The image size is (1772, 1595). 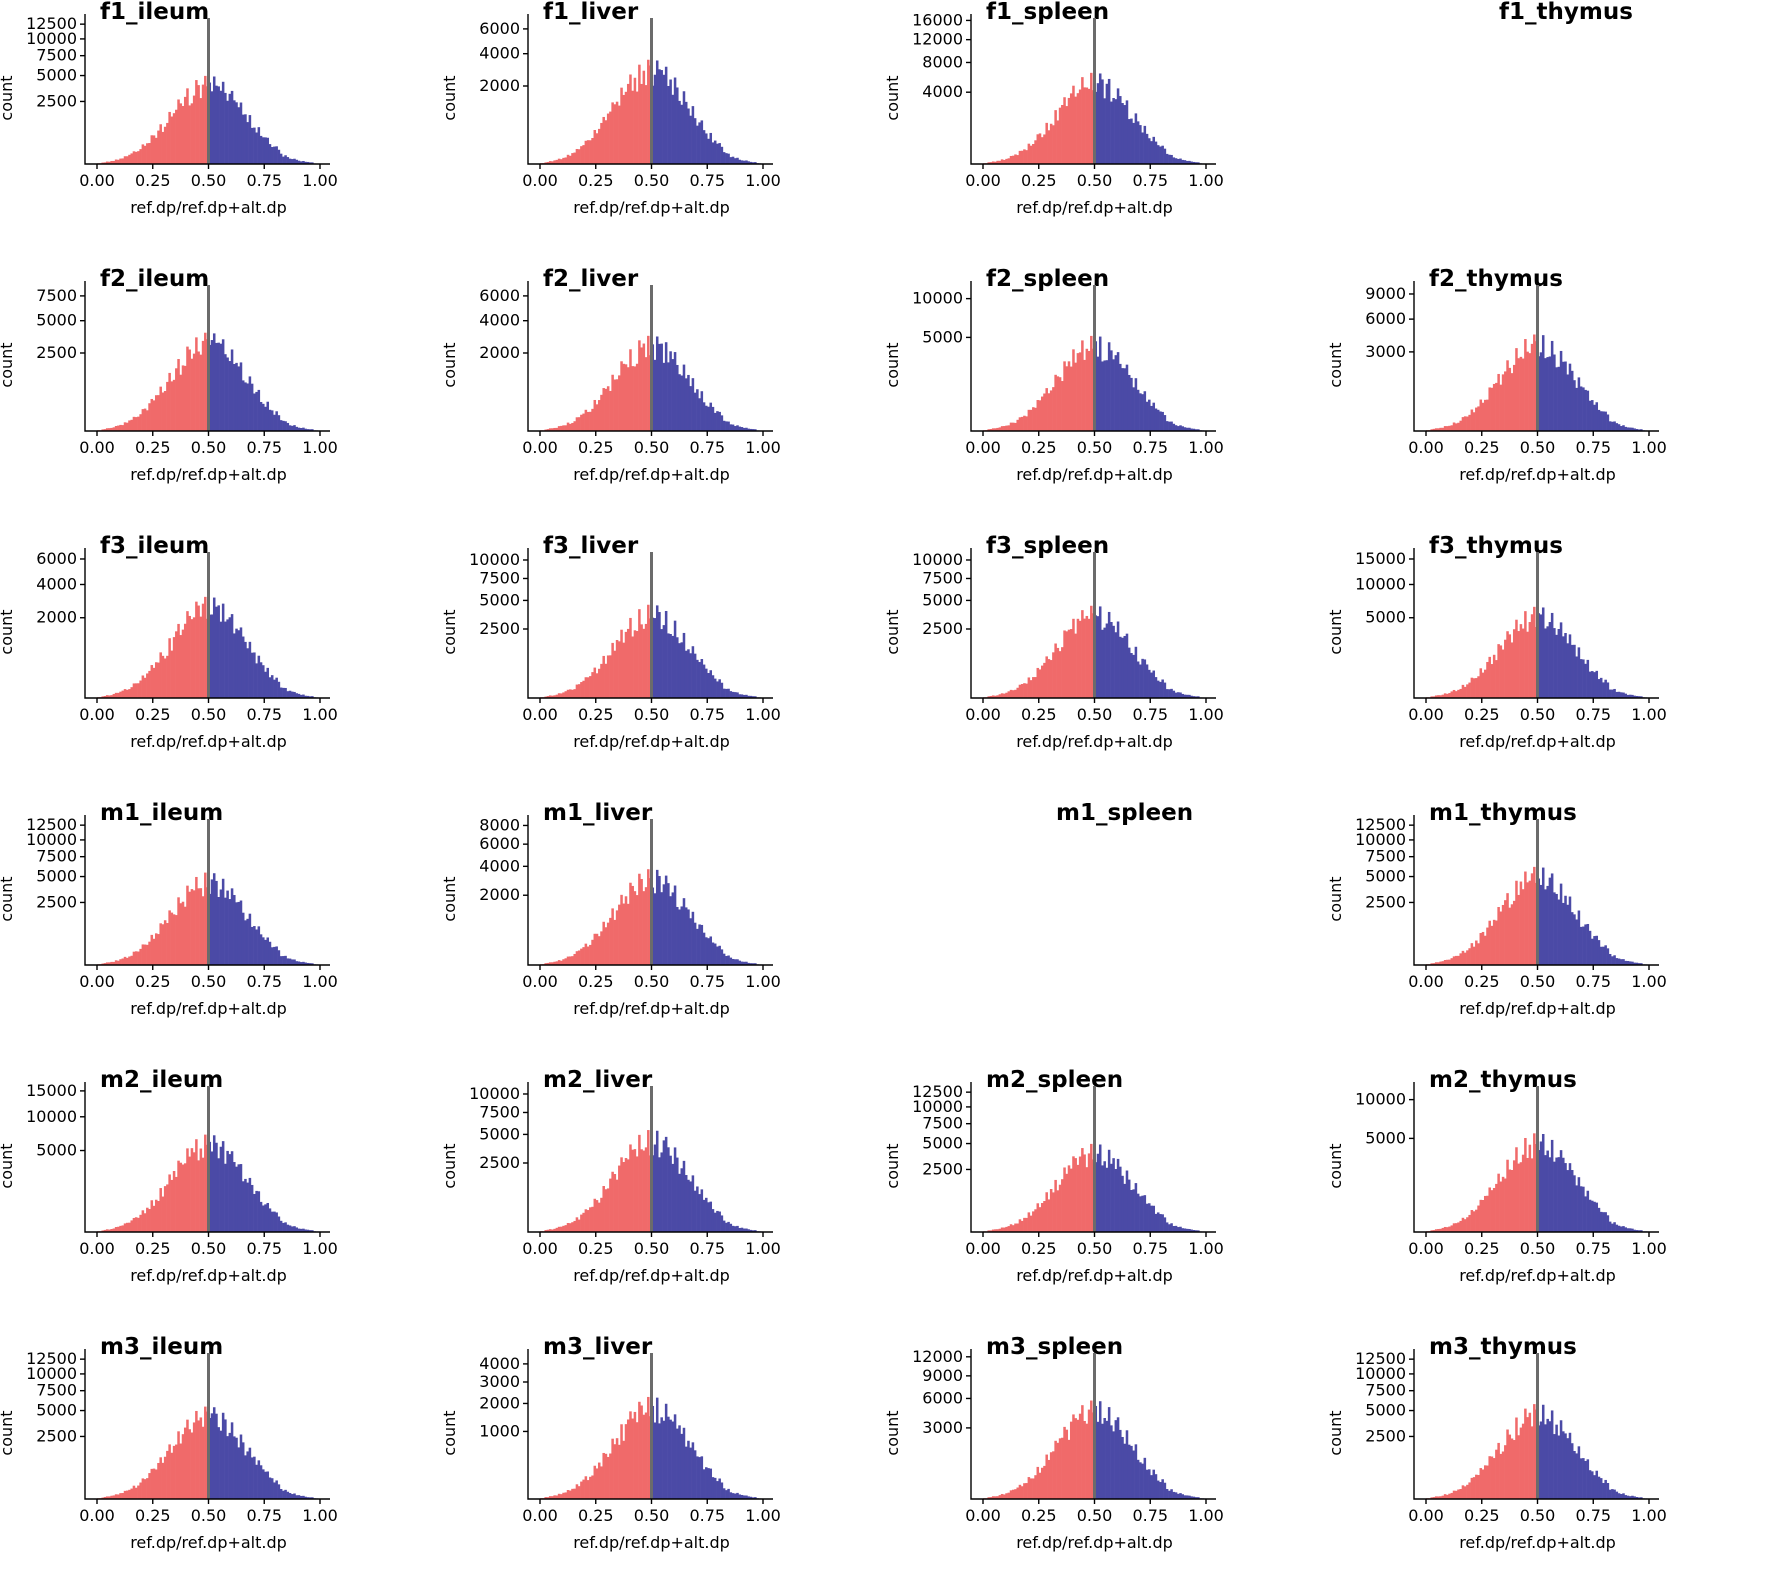 What do you see at coordinates (56, 856) in the screenshot?
I see `y-tick-label: 7500` at bounding box center [56, 856].